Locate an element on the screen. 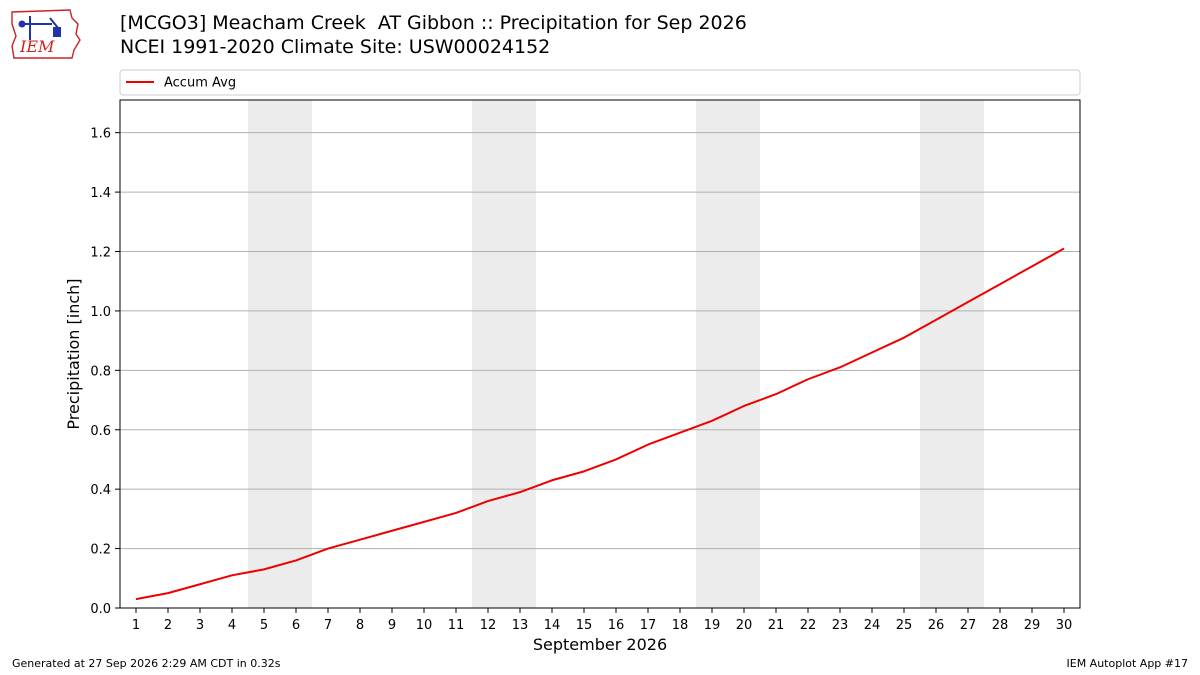 This screenshot has width=1200, height=675. y-tick-label: 0.6 is located at coordinates (100, 431).